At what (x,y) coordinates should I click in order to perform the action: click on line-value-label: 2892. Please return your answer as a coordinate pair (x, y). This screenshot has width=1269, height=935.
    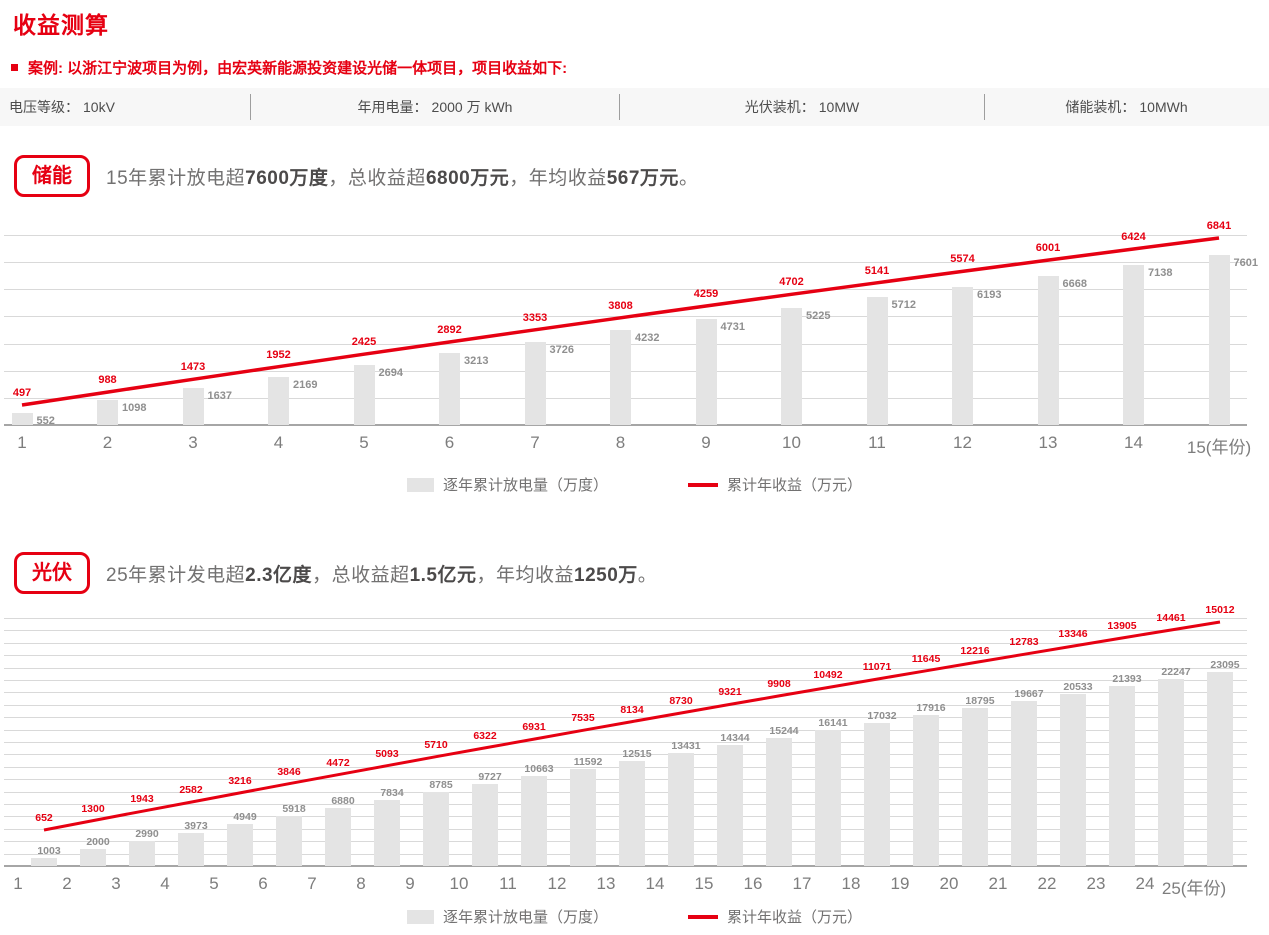
    Looking at the image, I should click on (449, 329).